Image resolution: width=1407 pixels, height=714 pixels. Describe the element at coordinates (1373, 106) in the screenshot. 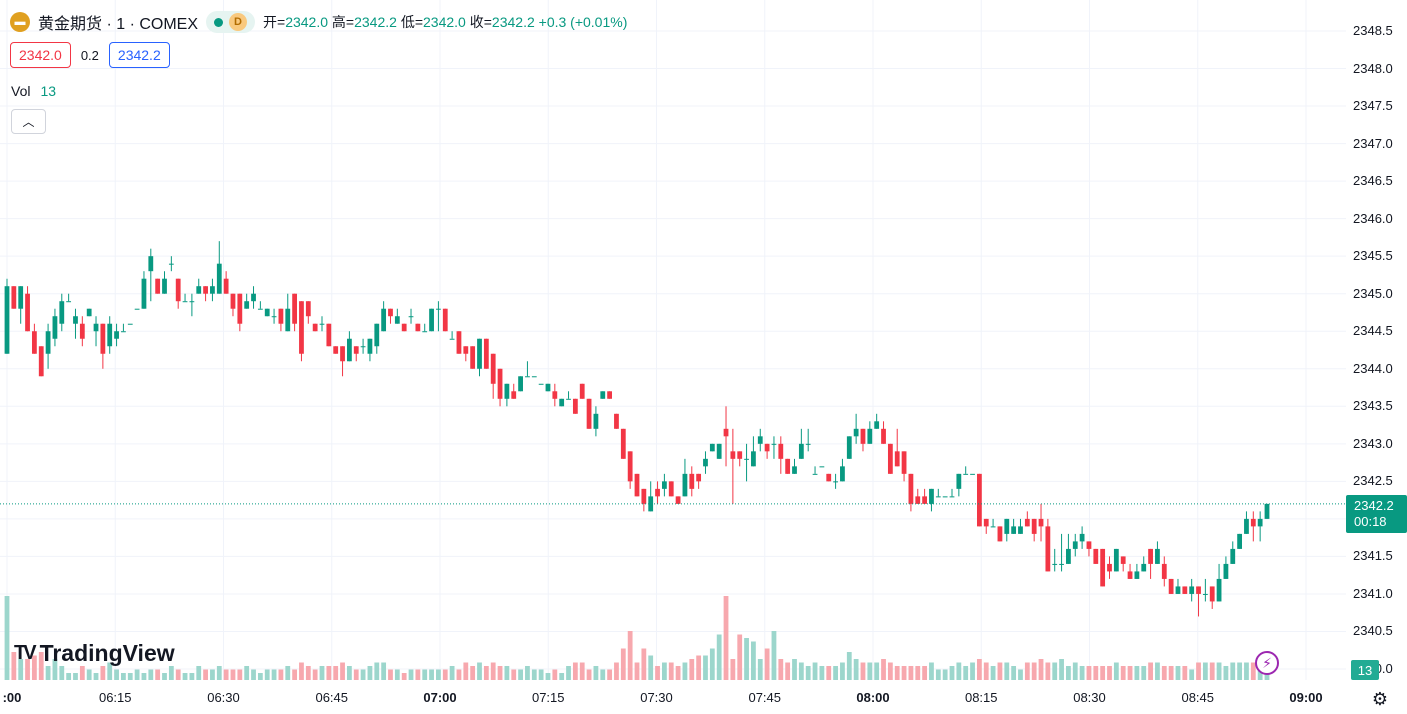

I see `price-tick-label: 2347.5` at that location.